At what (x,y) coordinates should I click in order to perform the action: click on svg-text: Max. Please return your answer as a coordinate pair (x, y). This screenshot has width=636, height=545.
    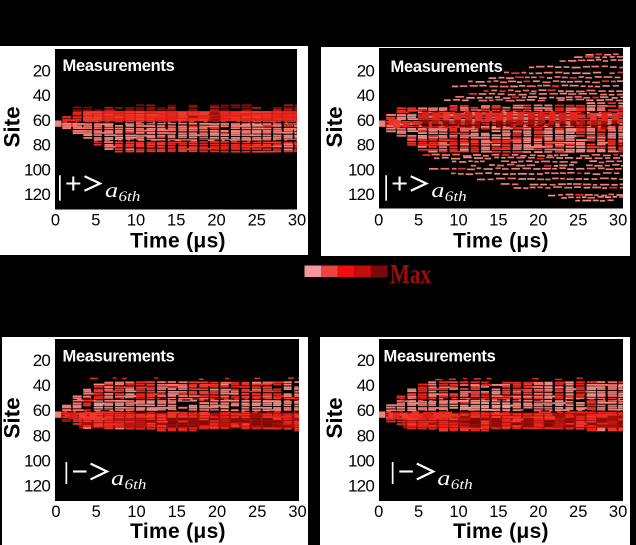
    Looking at the image, I should click on (410, 274).